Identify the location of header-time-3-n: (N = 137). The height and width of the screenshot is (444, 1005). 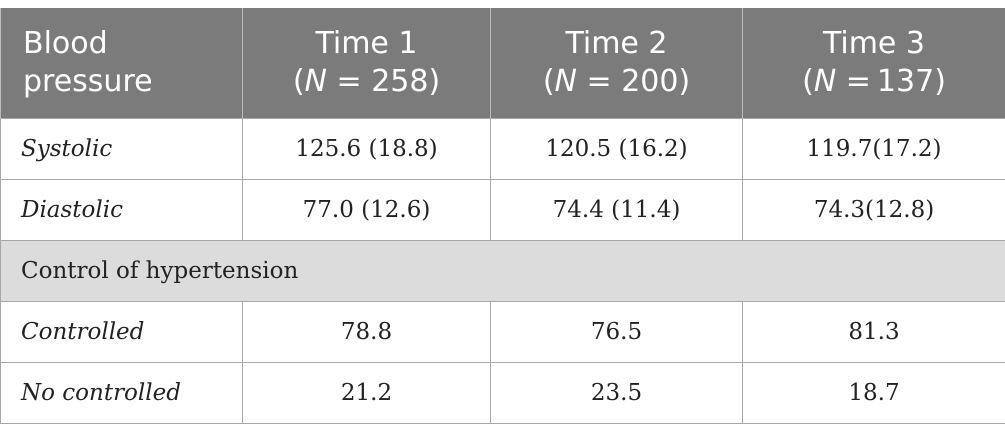
(874, 81).